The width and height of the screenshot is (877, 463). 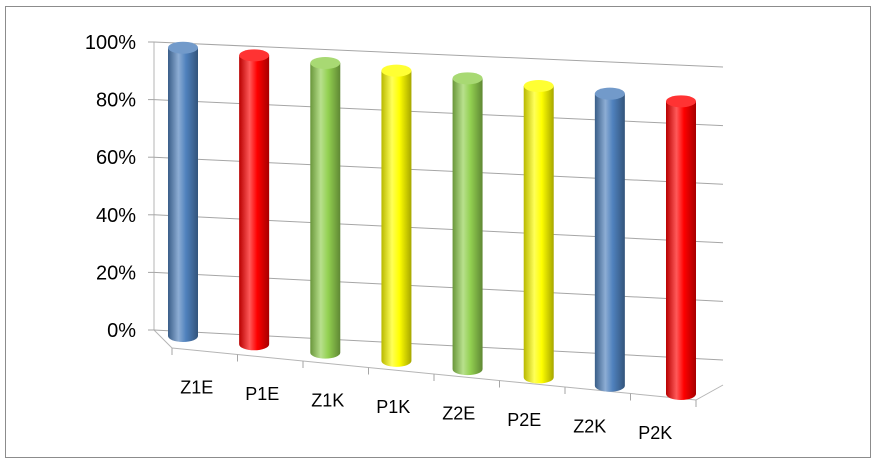 What do you see at coordinates (116, 101) in the screenshot?
I see `y-tick-label: 80%` at bounding box center [116, 101].